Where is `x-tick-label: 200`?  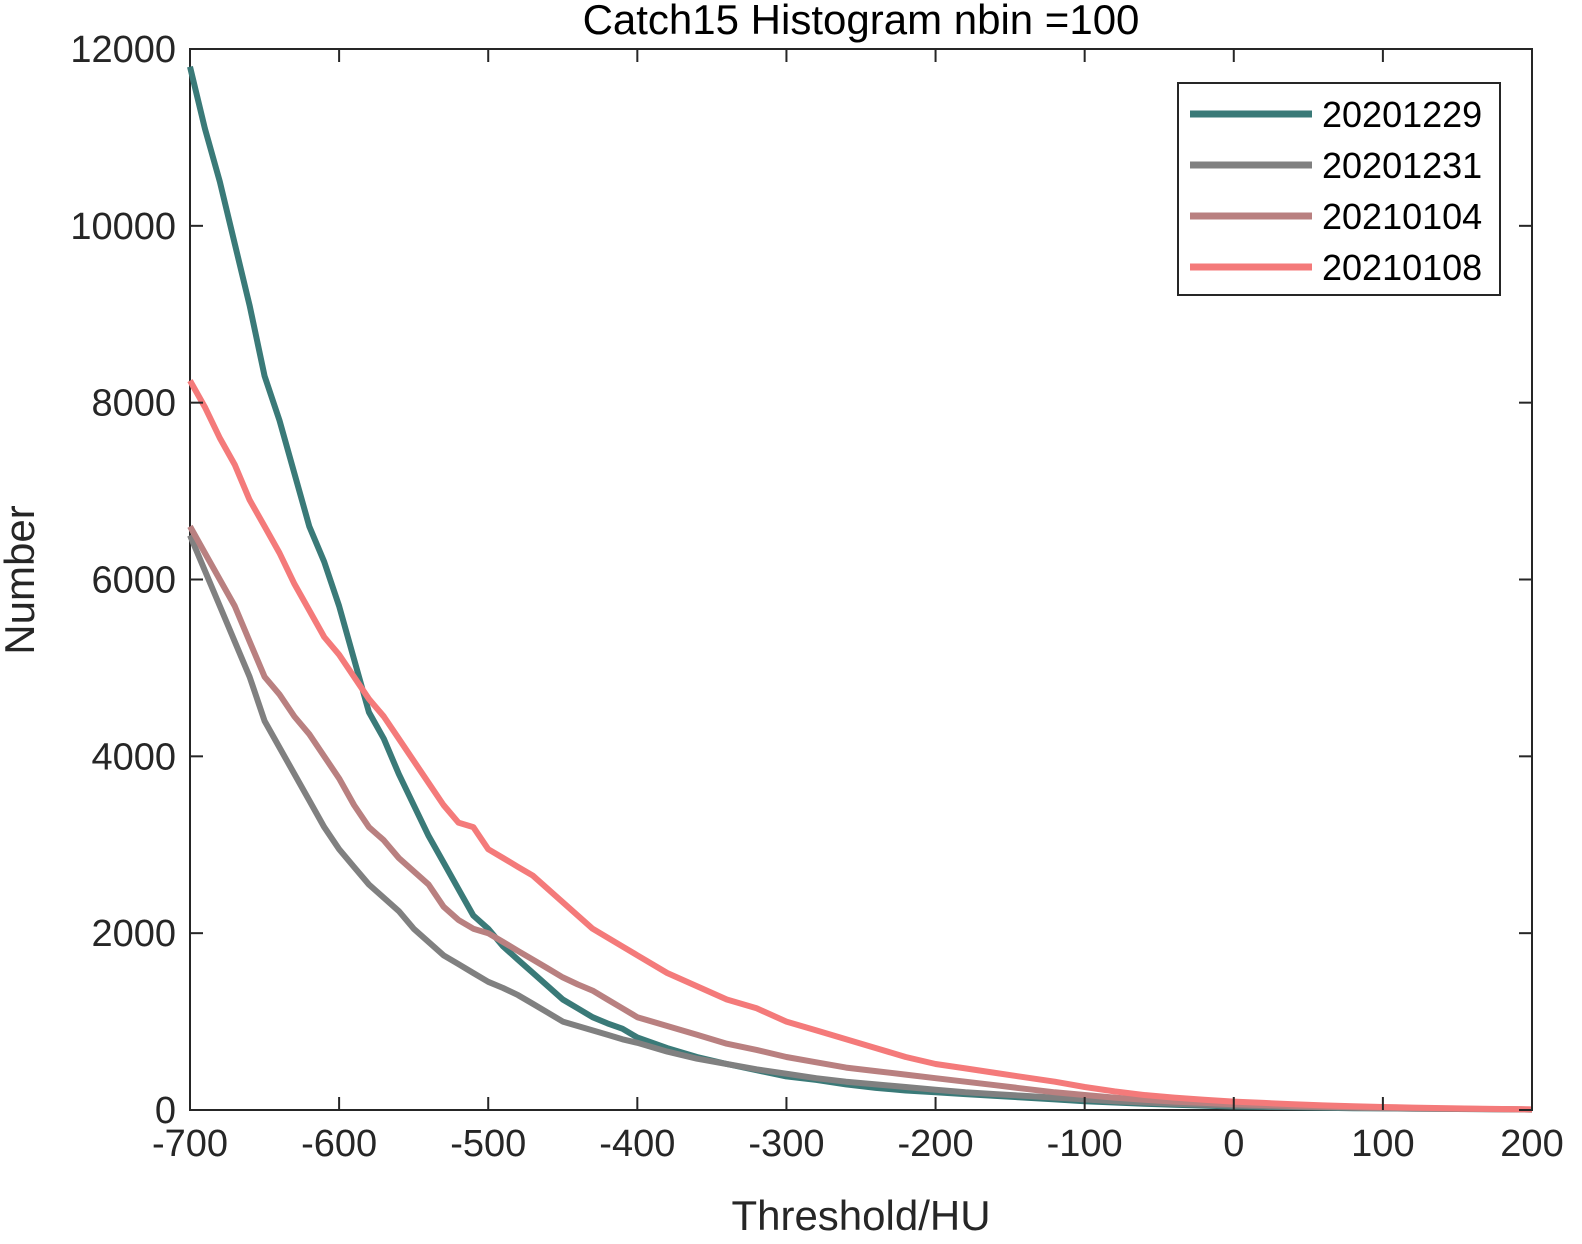 x-tick-label: 200 is located at coordinates (1531, 1144).